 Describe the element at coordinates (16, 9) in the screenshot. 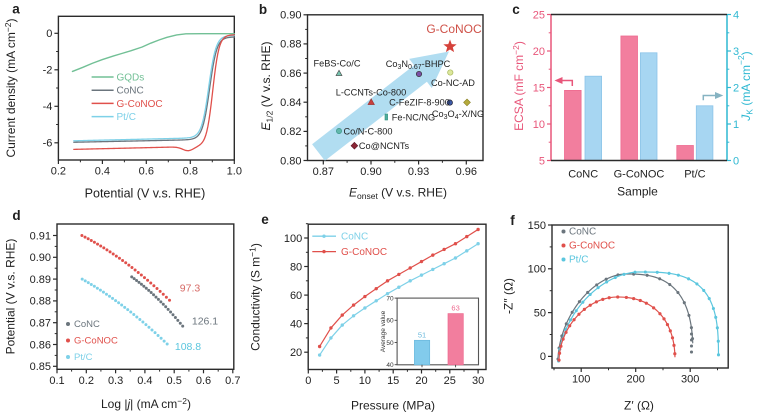

I see `svg-text: a` at that location.